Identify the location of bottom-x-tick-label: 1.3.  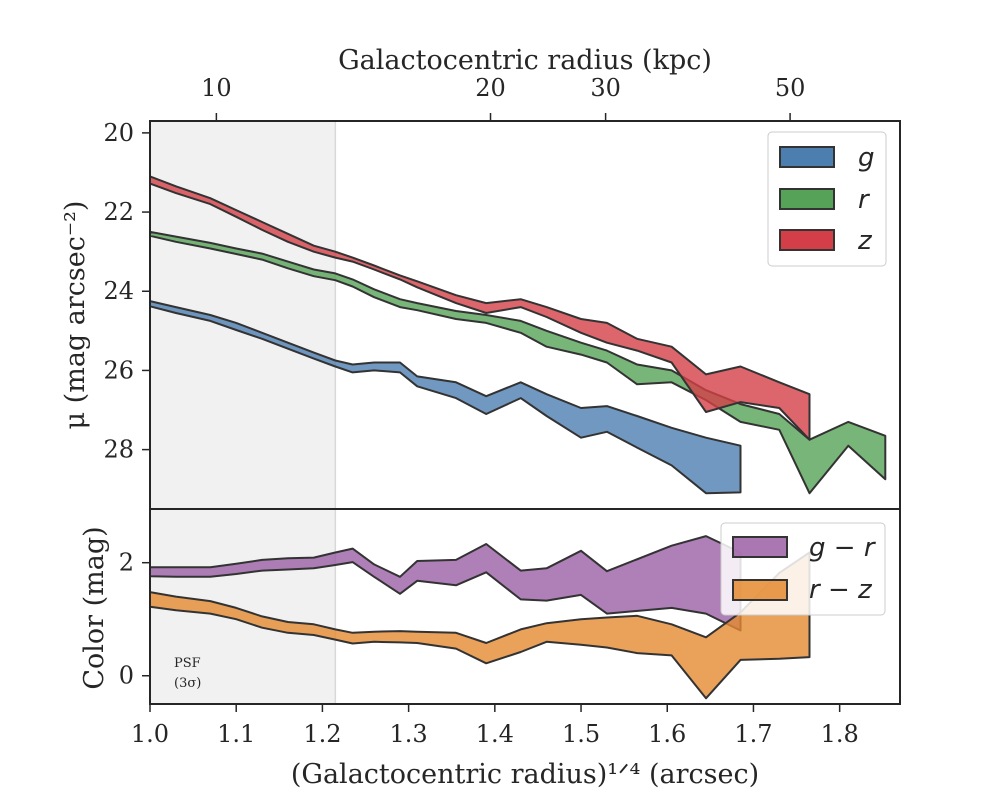
(409, 734).